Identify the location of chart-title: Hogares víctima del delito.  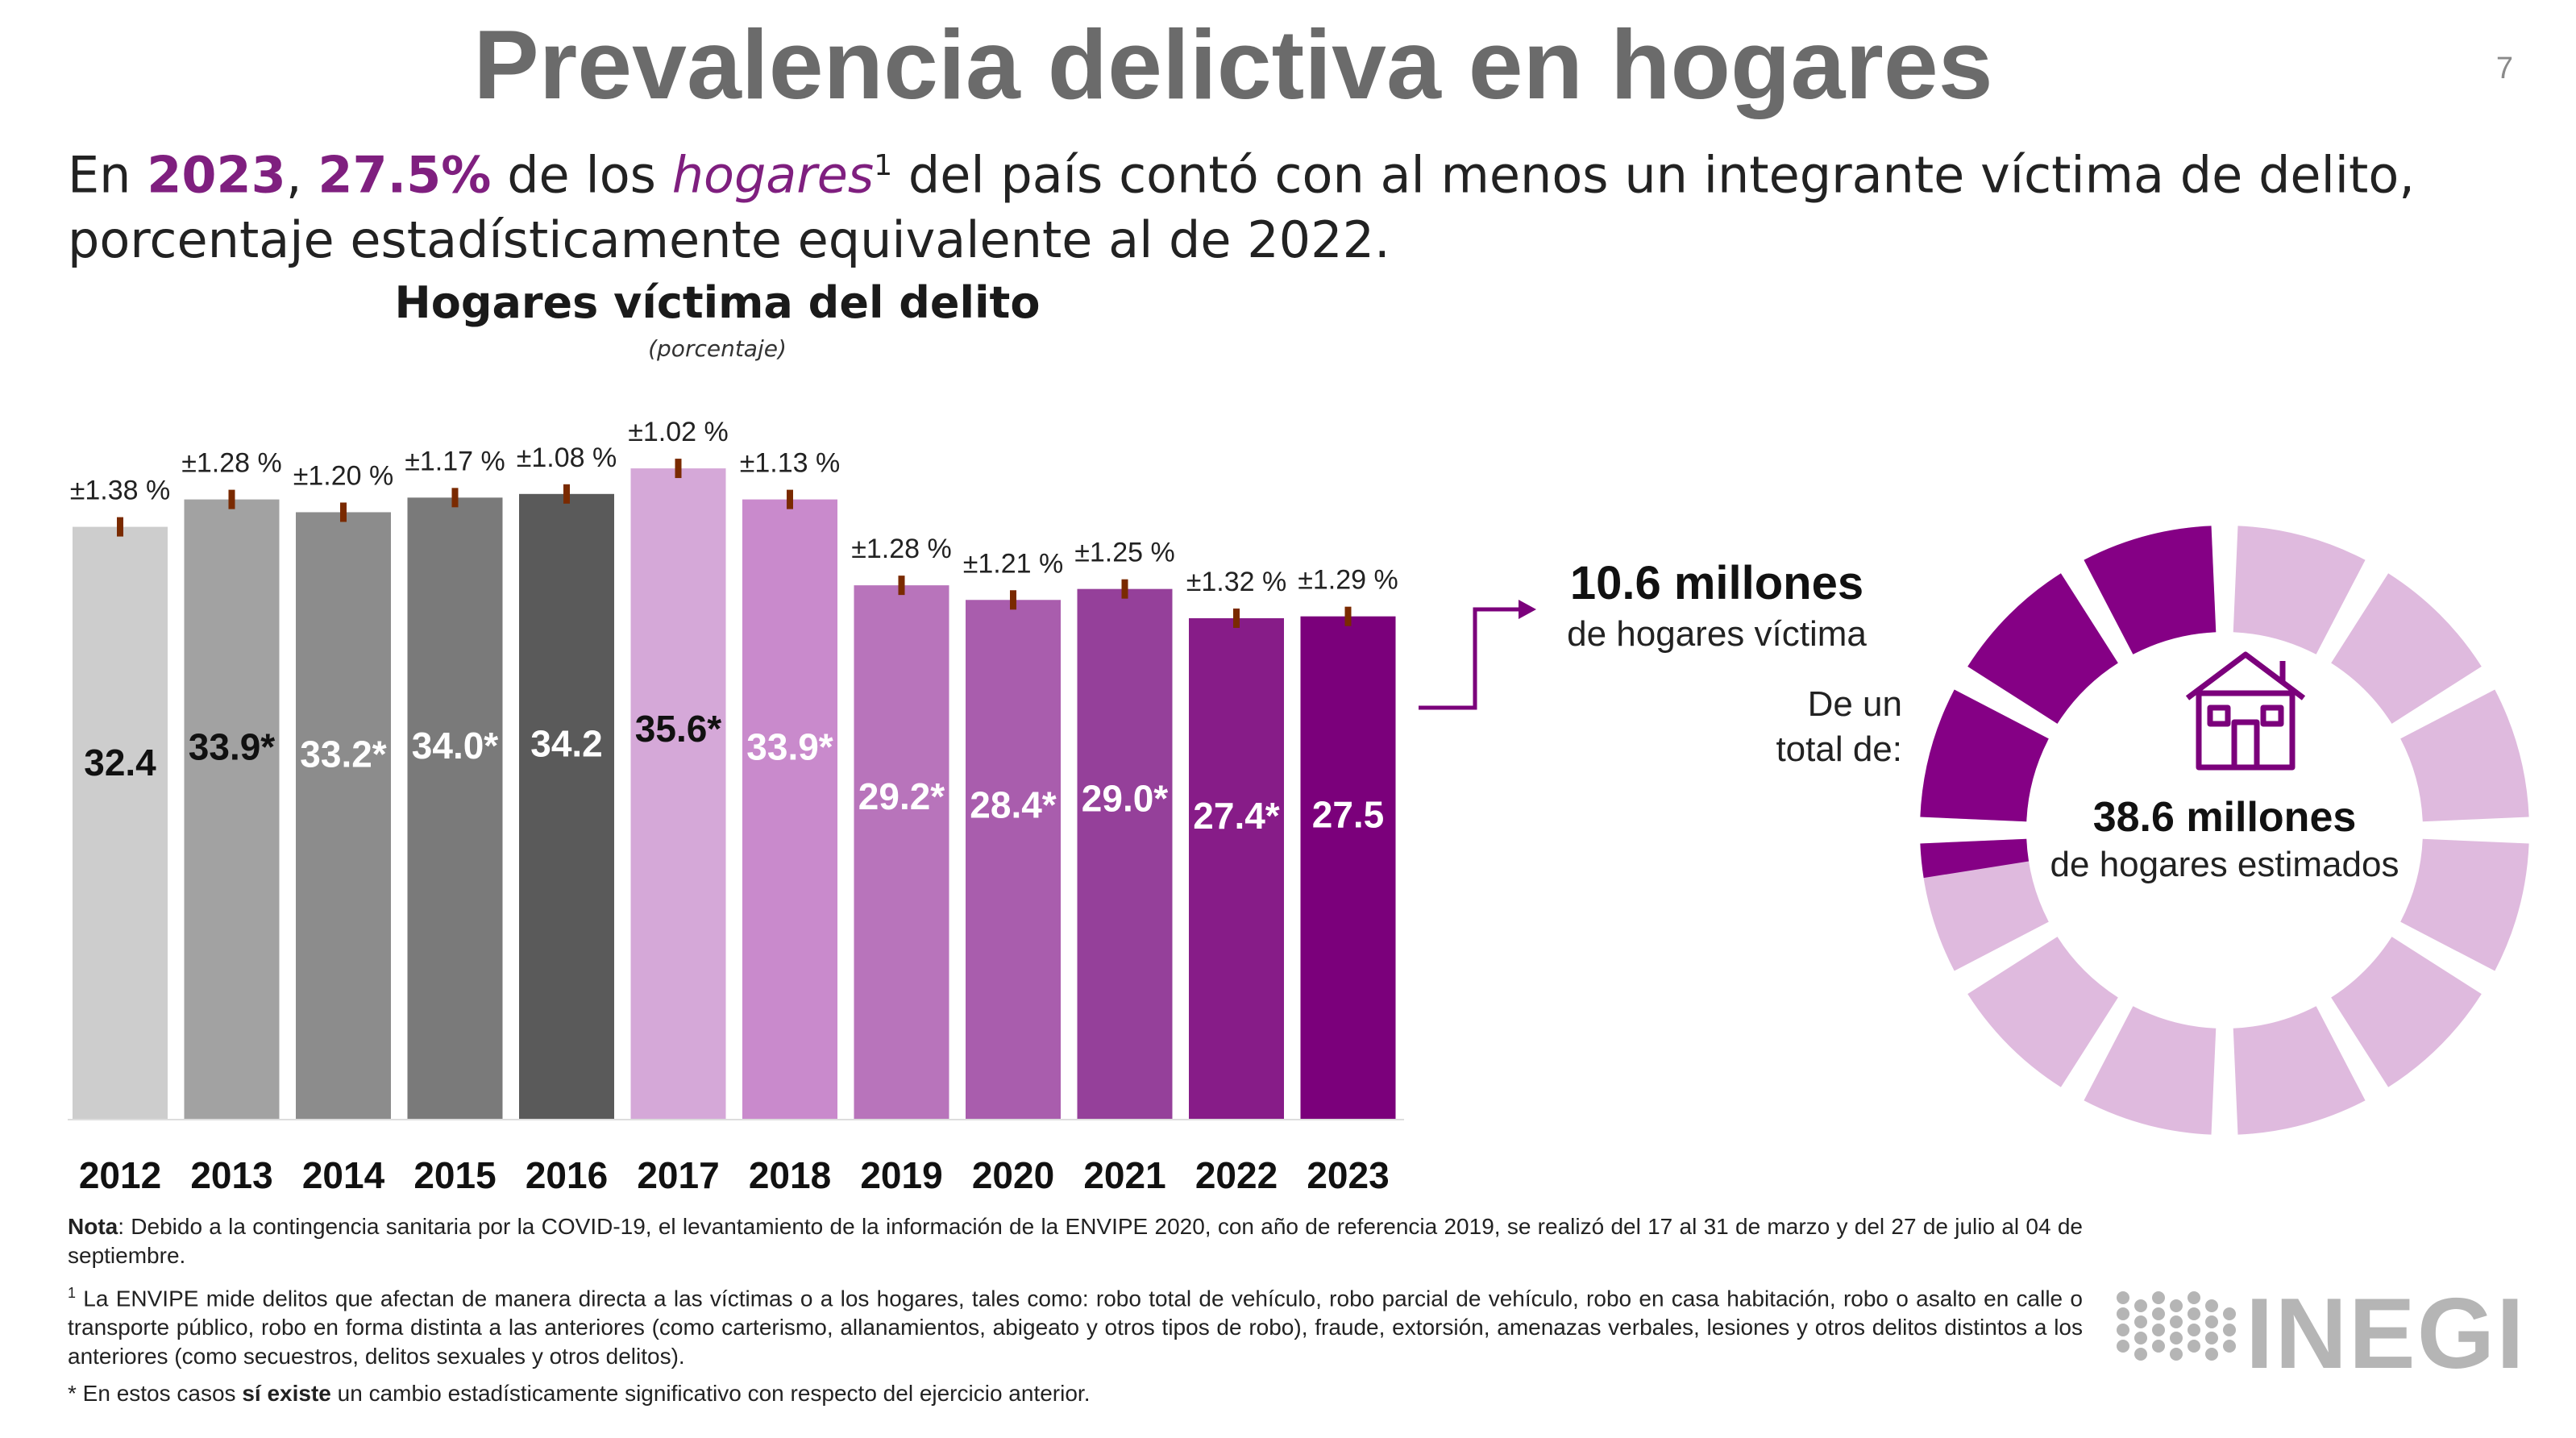
(717, 303).